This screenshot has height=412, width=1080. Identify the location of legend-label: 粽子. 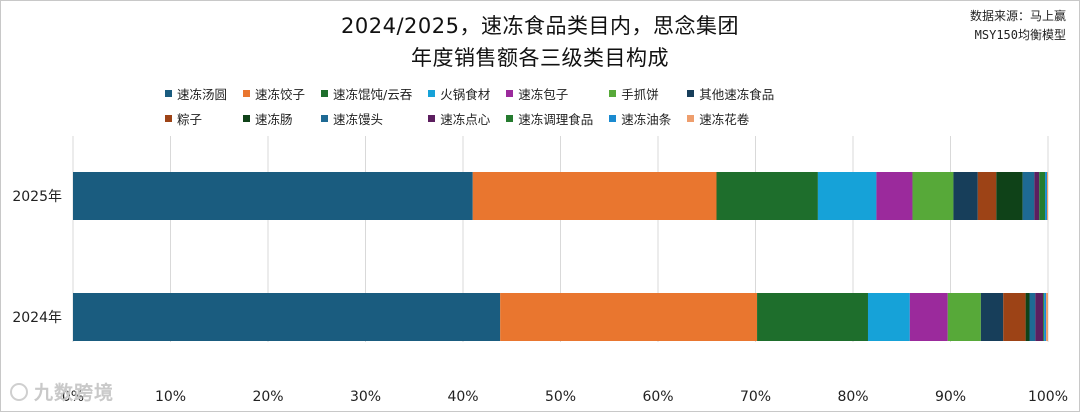
(190, 119).